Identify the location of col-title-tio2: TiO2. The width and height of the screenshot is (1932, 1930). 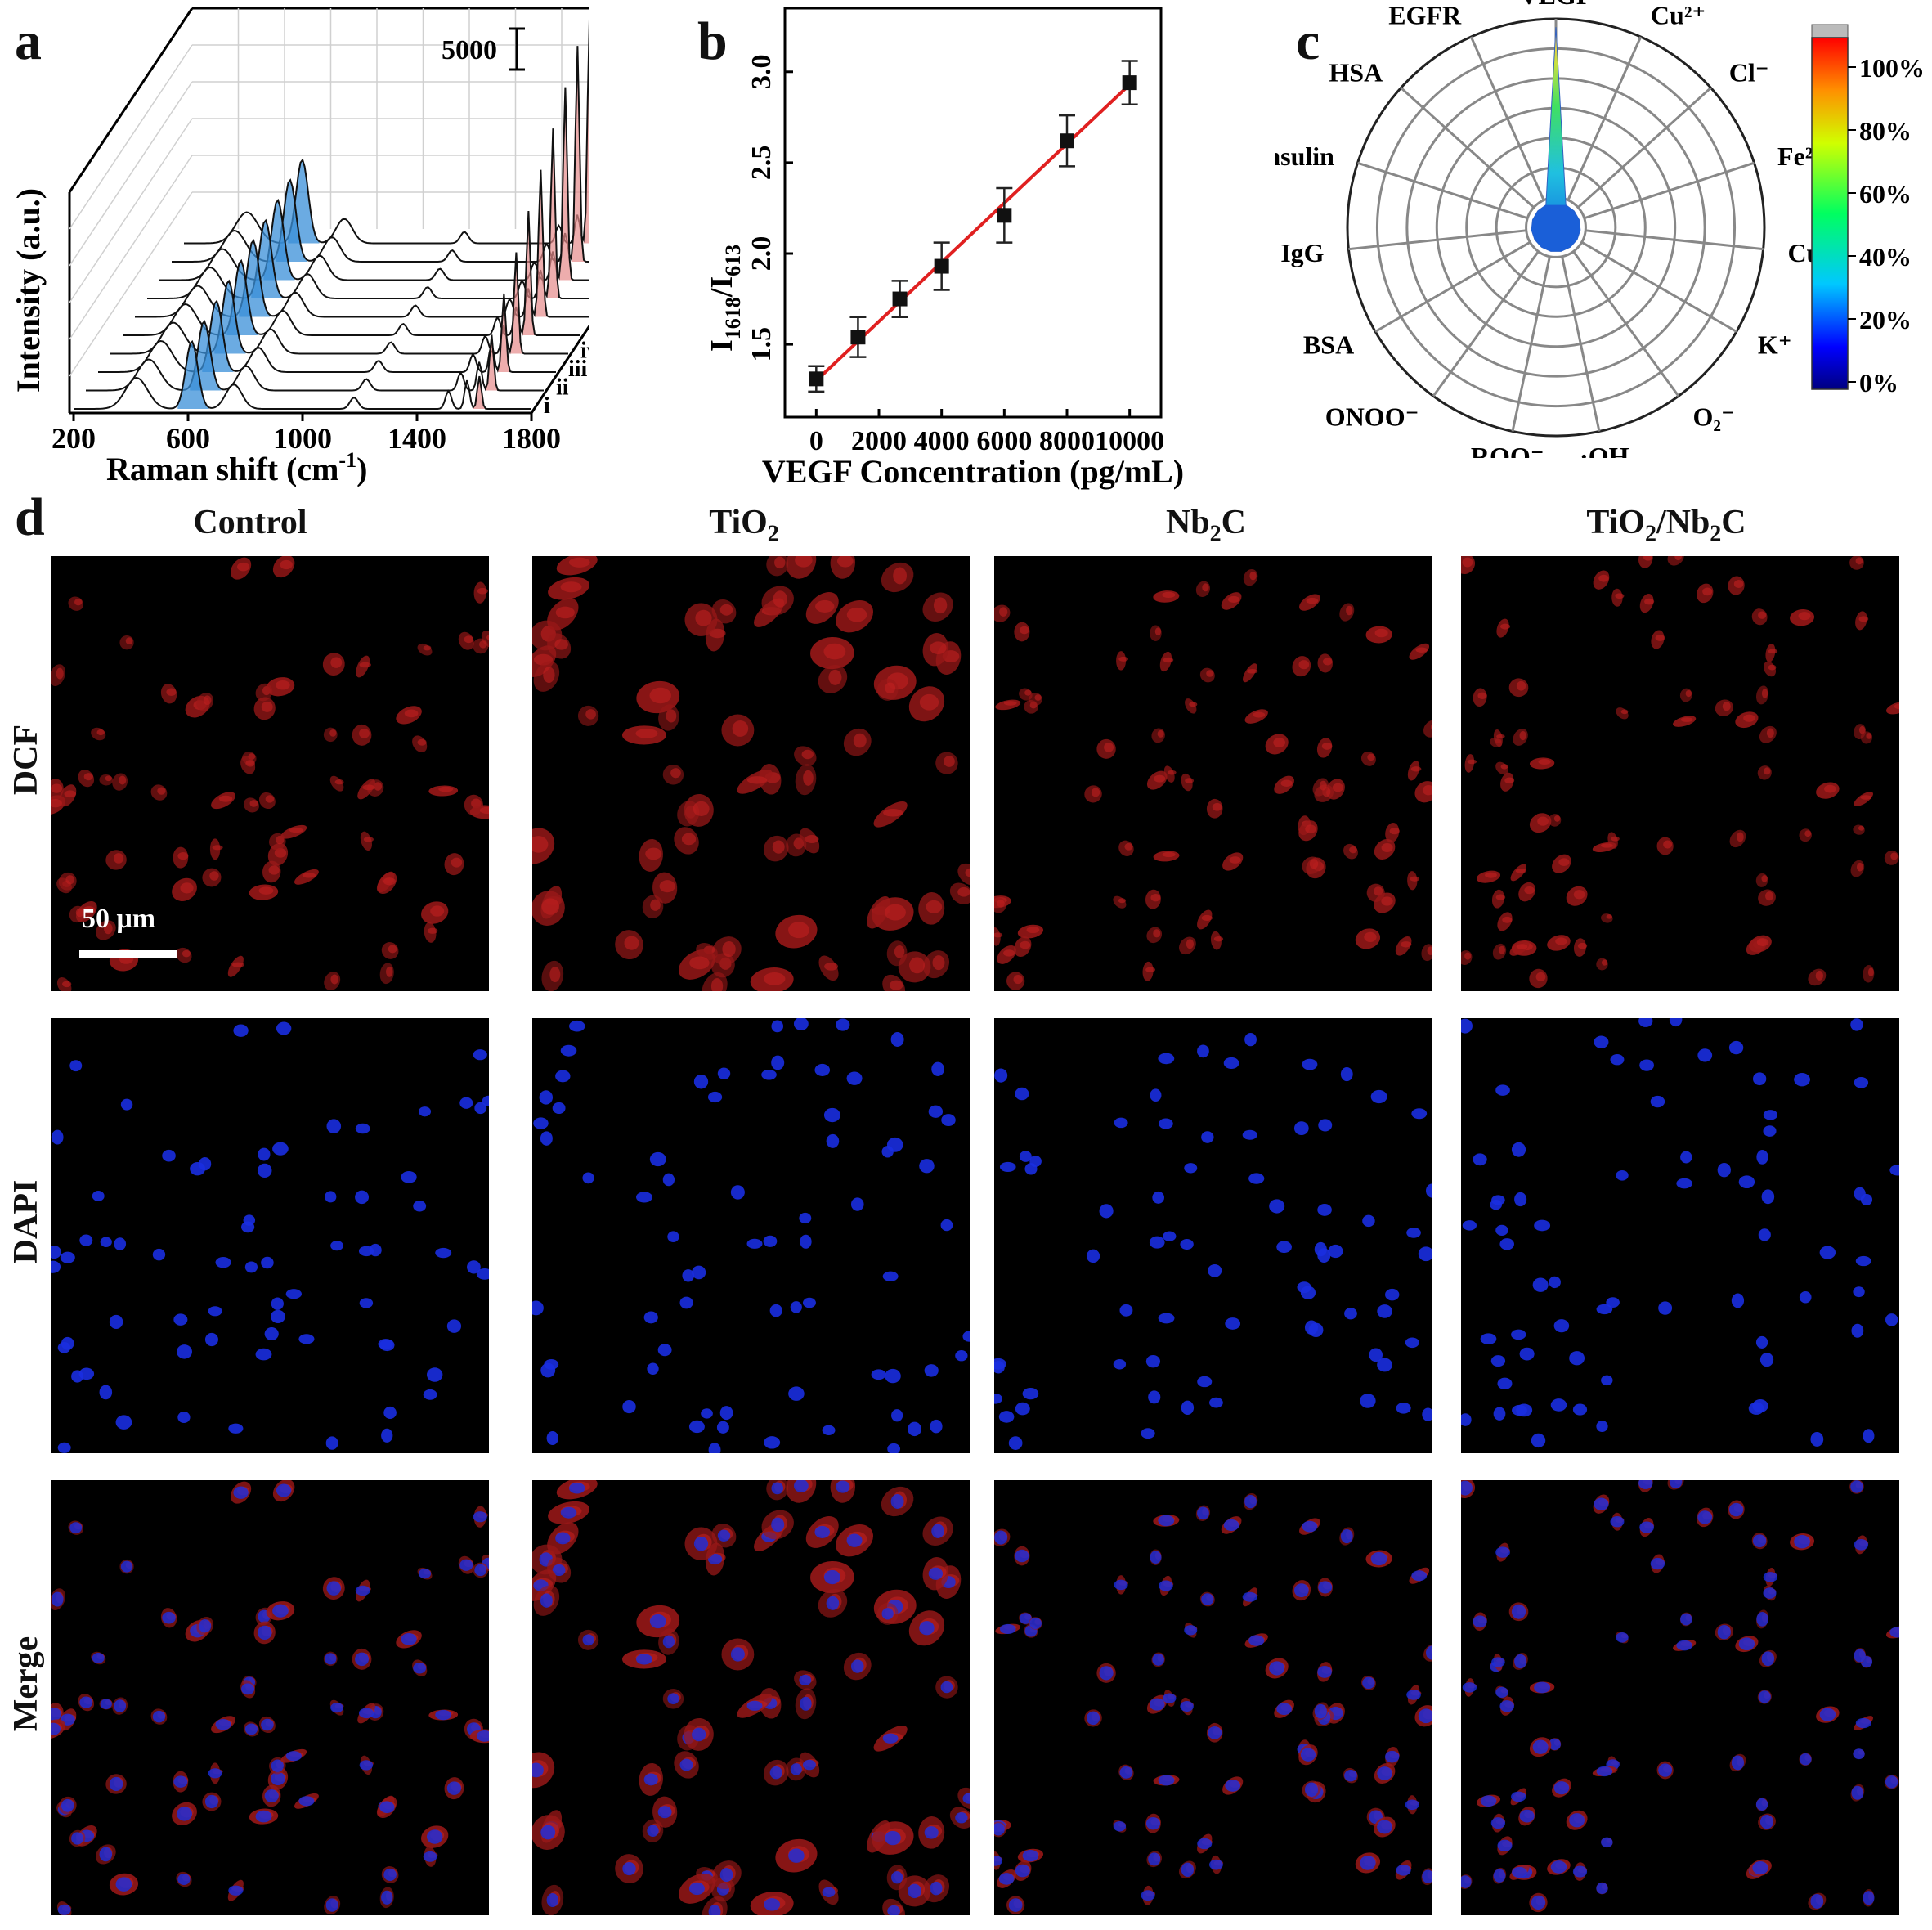
(744, 525).